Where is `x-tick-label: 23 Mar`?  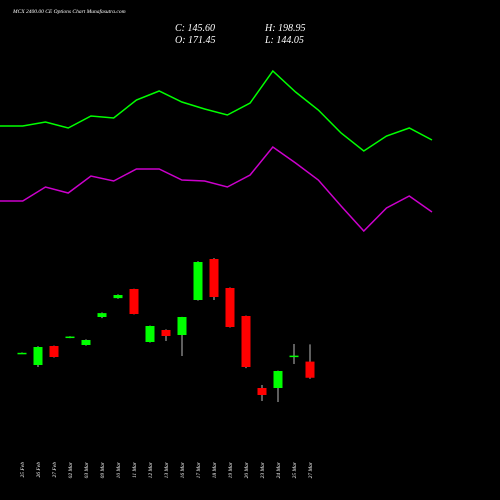 x-tick-label: 23 Mar is located at coordinates (263, 469).